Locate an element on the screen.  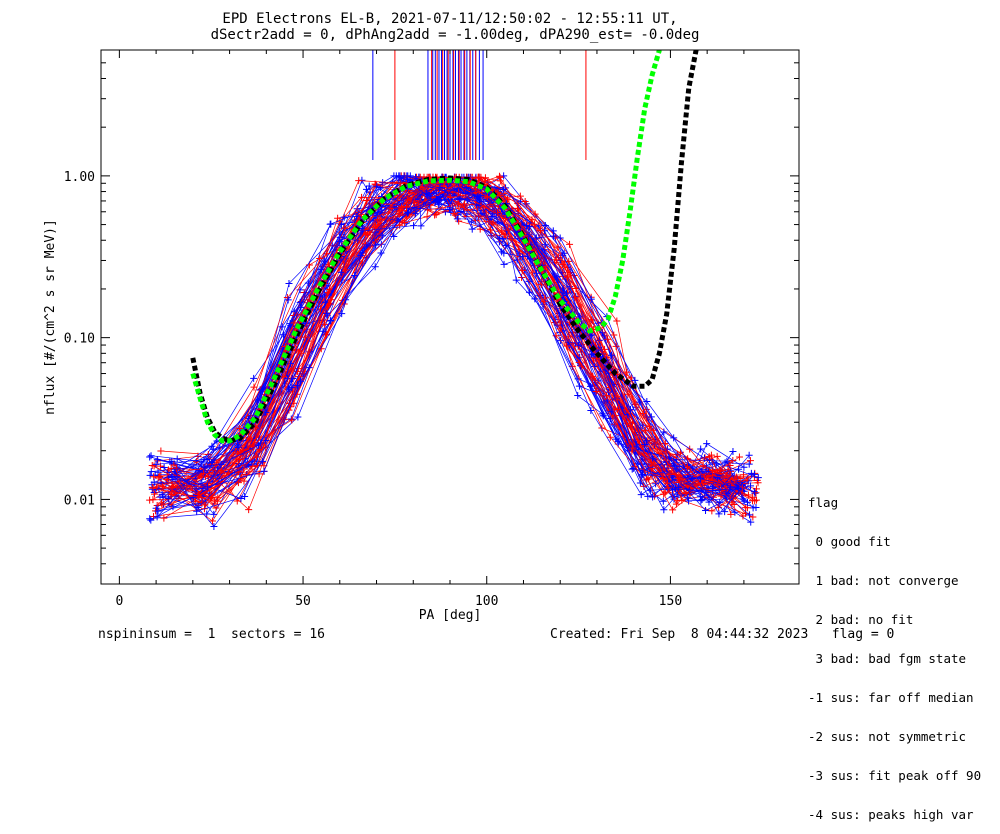
legend-item: 2 bad: no fit is located at coordinates (861, 619).